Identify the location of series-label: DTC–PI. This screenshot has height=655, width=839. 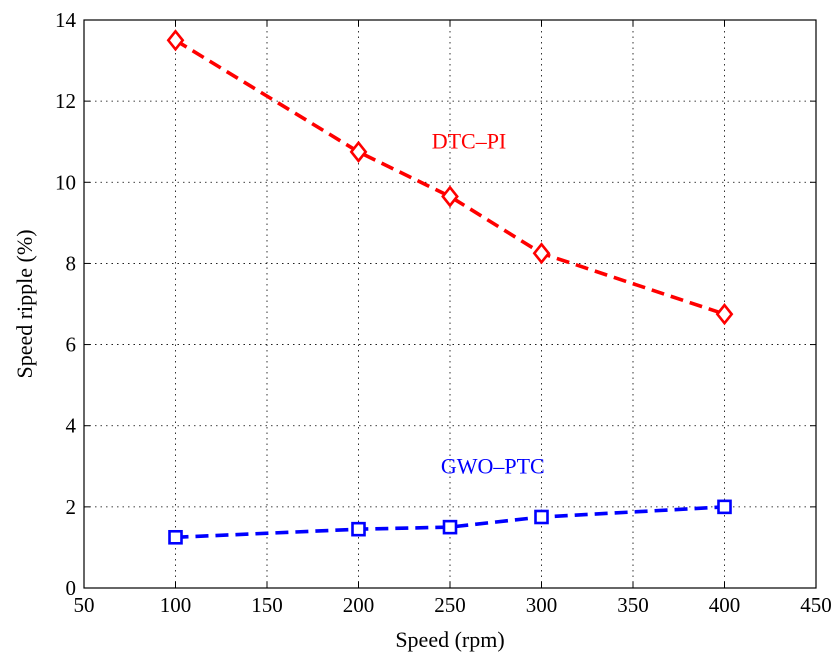
(469, 141).